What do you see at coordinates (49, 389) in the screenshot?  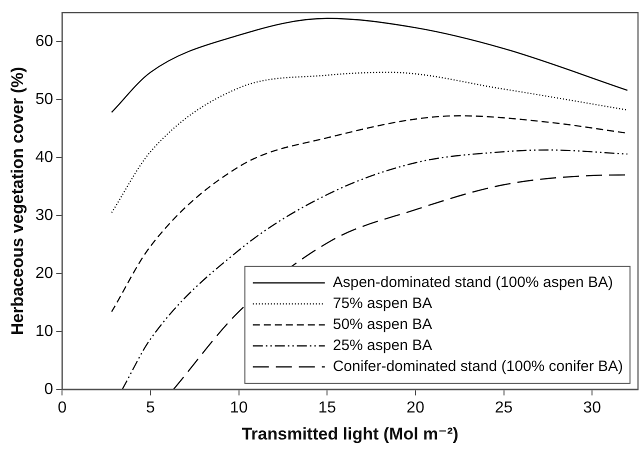 I see `y-tick-label: 0` at bounding box center [49, 389].